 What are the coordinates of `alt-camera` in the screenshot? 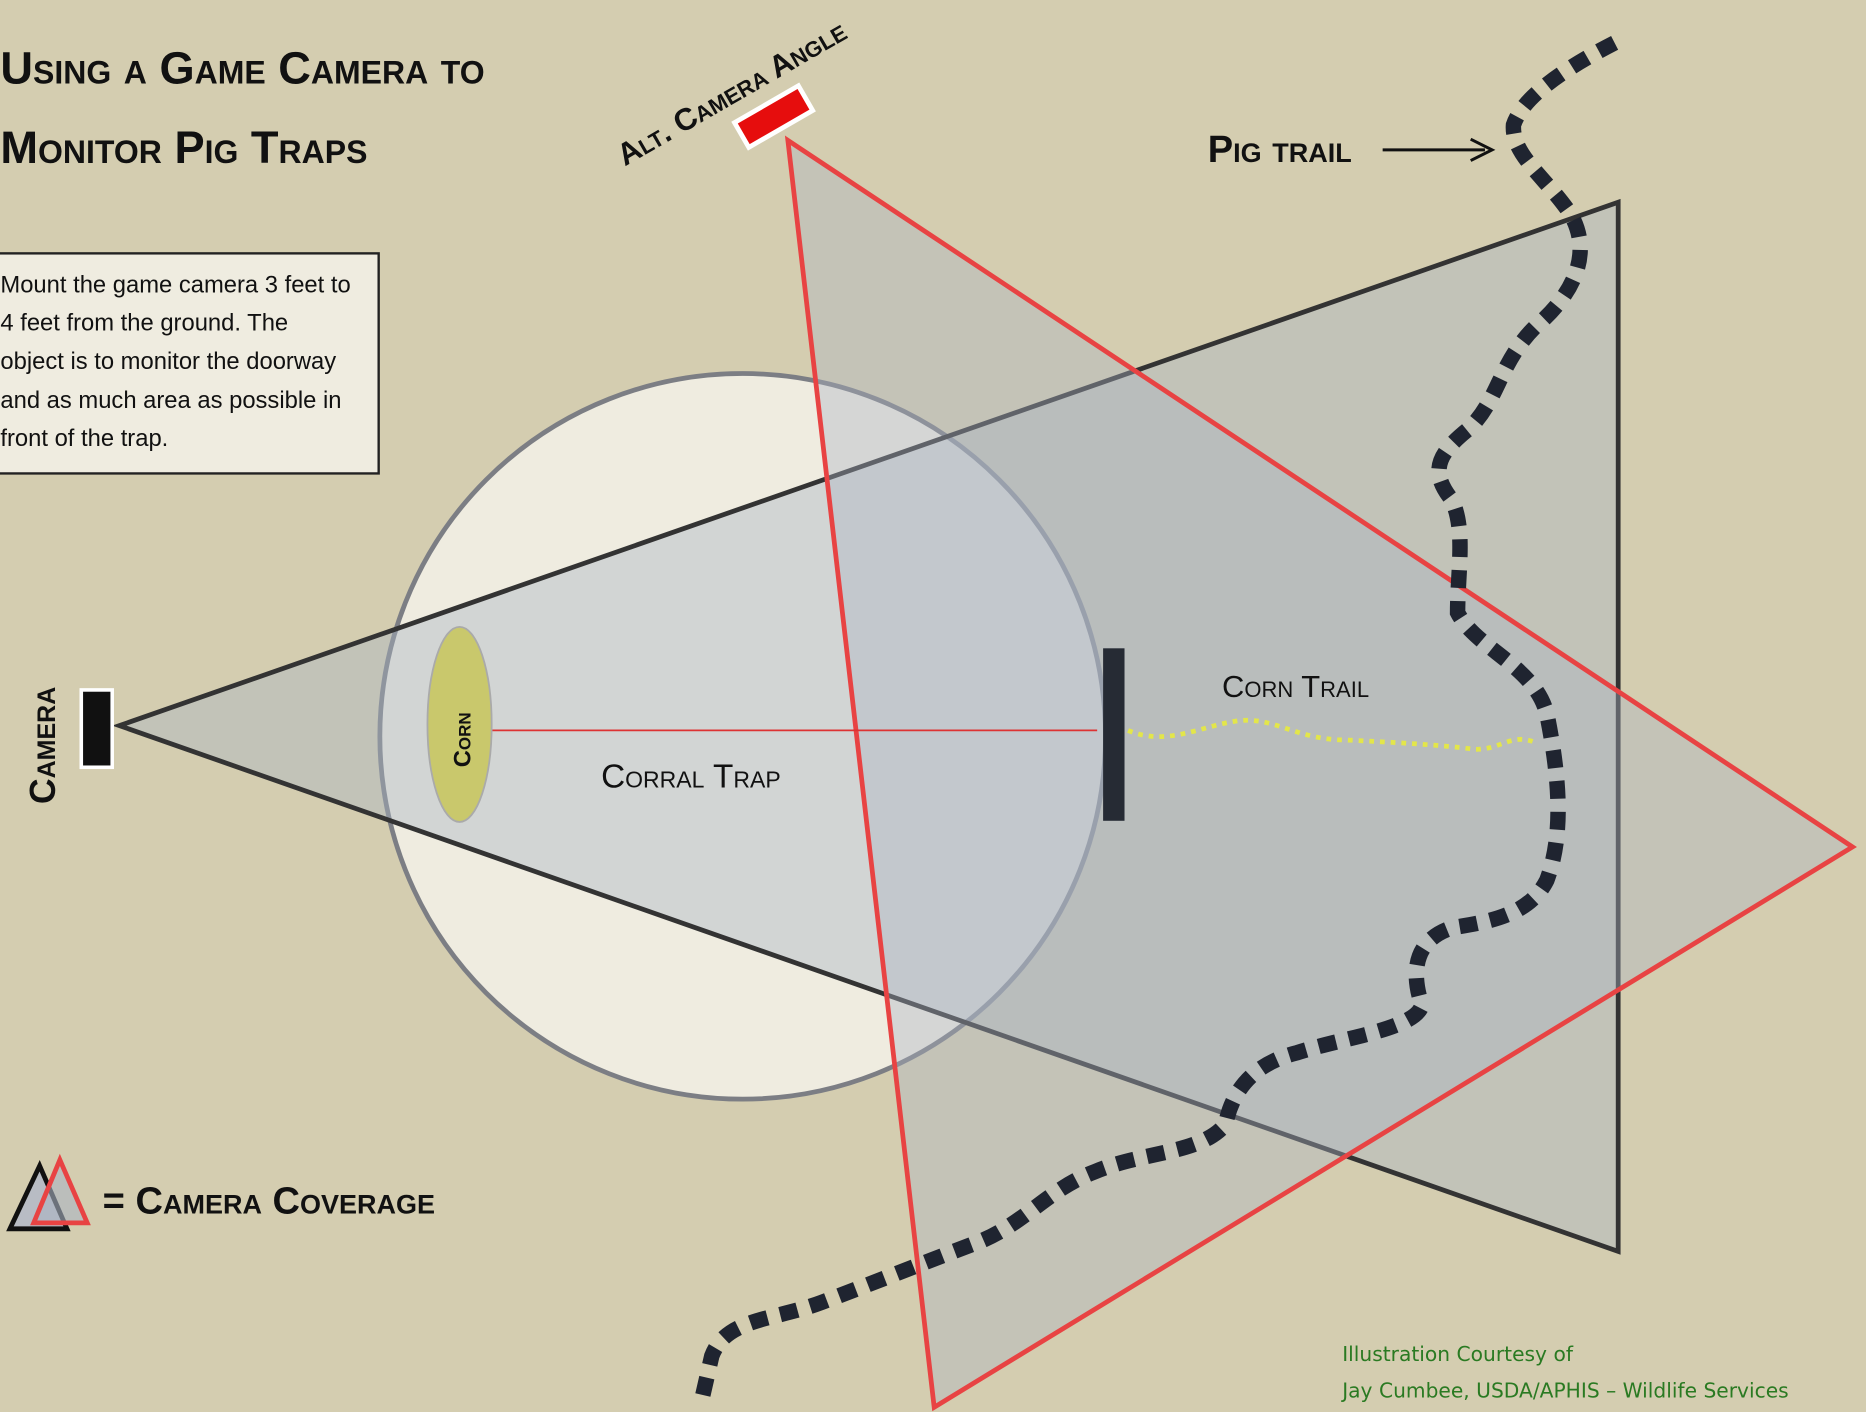 It's located at (773, 116).